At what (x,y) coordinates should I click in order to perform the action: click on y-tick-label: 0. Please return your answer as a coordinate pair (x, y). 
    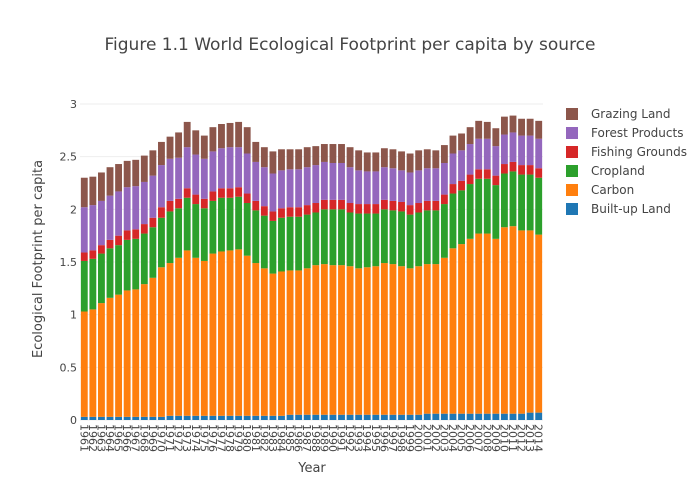
    Looking at the image, I should click on (73, 420).